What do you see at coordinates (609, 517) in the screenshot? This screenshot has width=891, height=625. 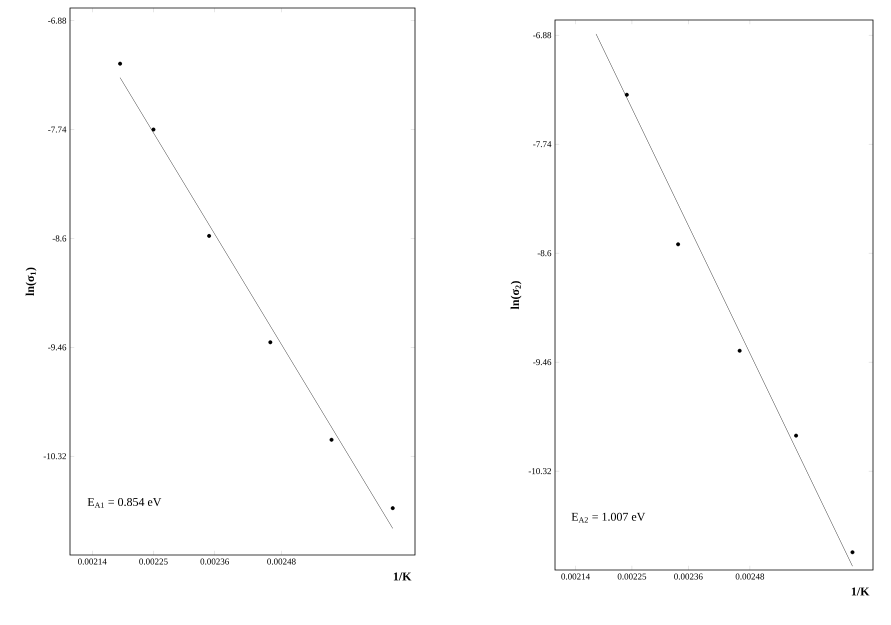 I see `annotation: E$_{A2}$ = 1.007 eV` at bounding box center [609, 517].